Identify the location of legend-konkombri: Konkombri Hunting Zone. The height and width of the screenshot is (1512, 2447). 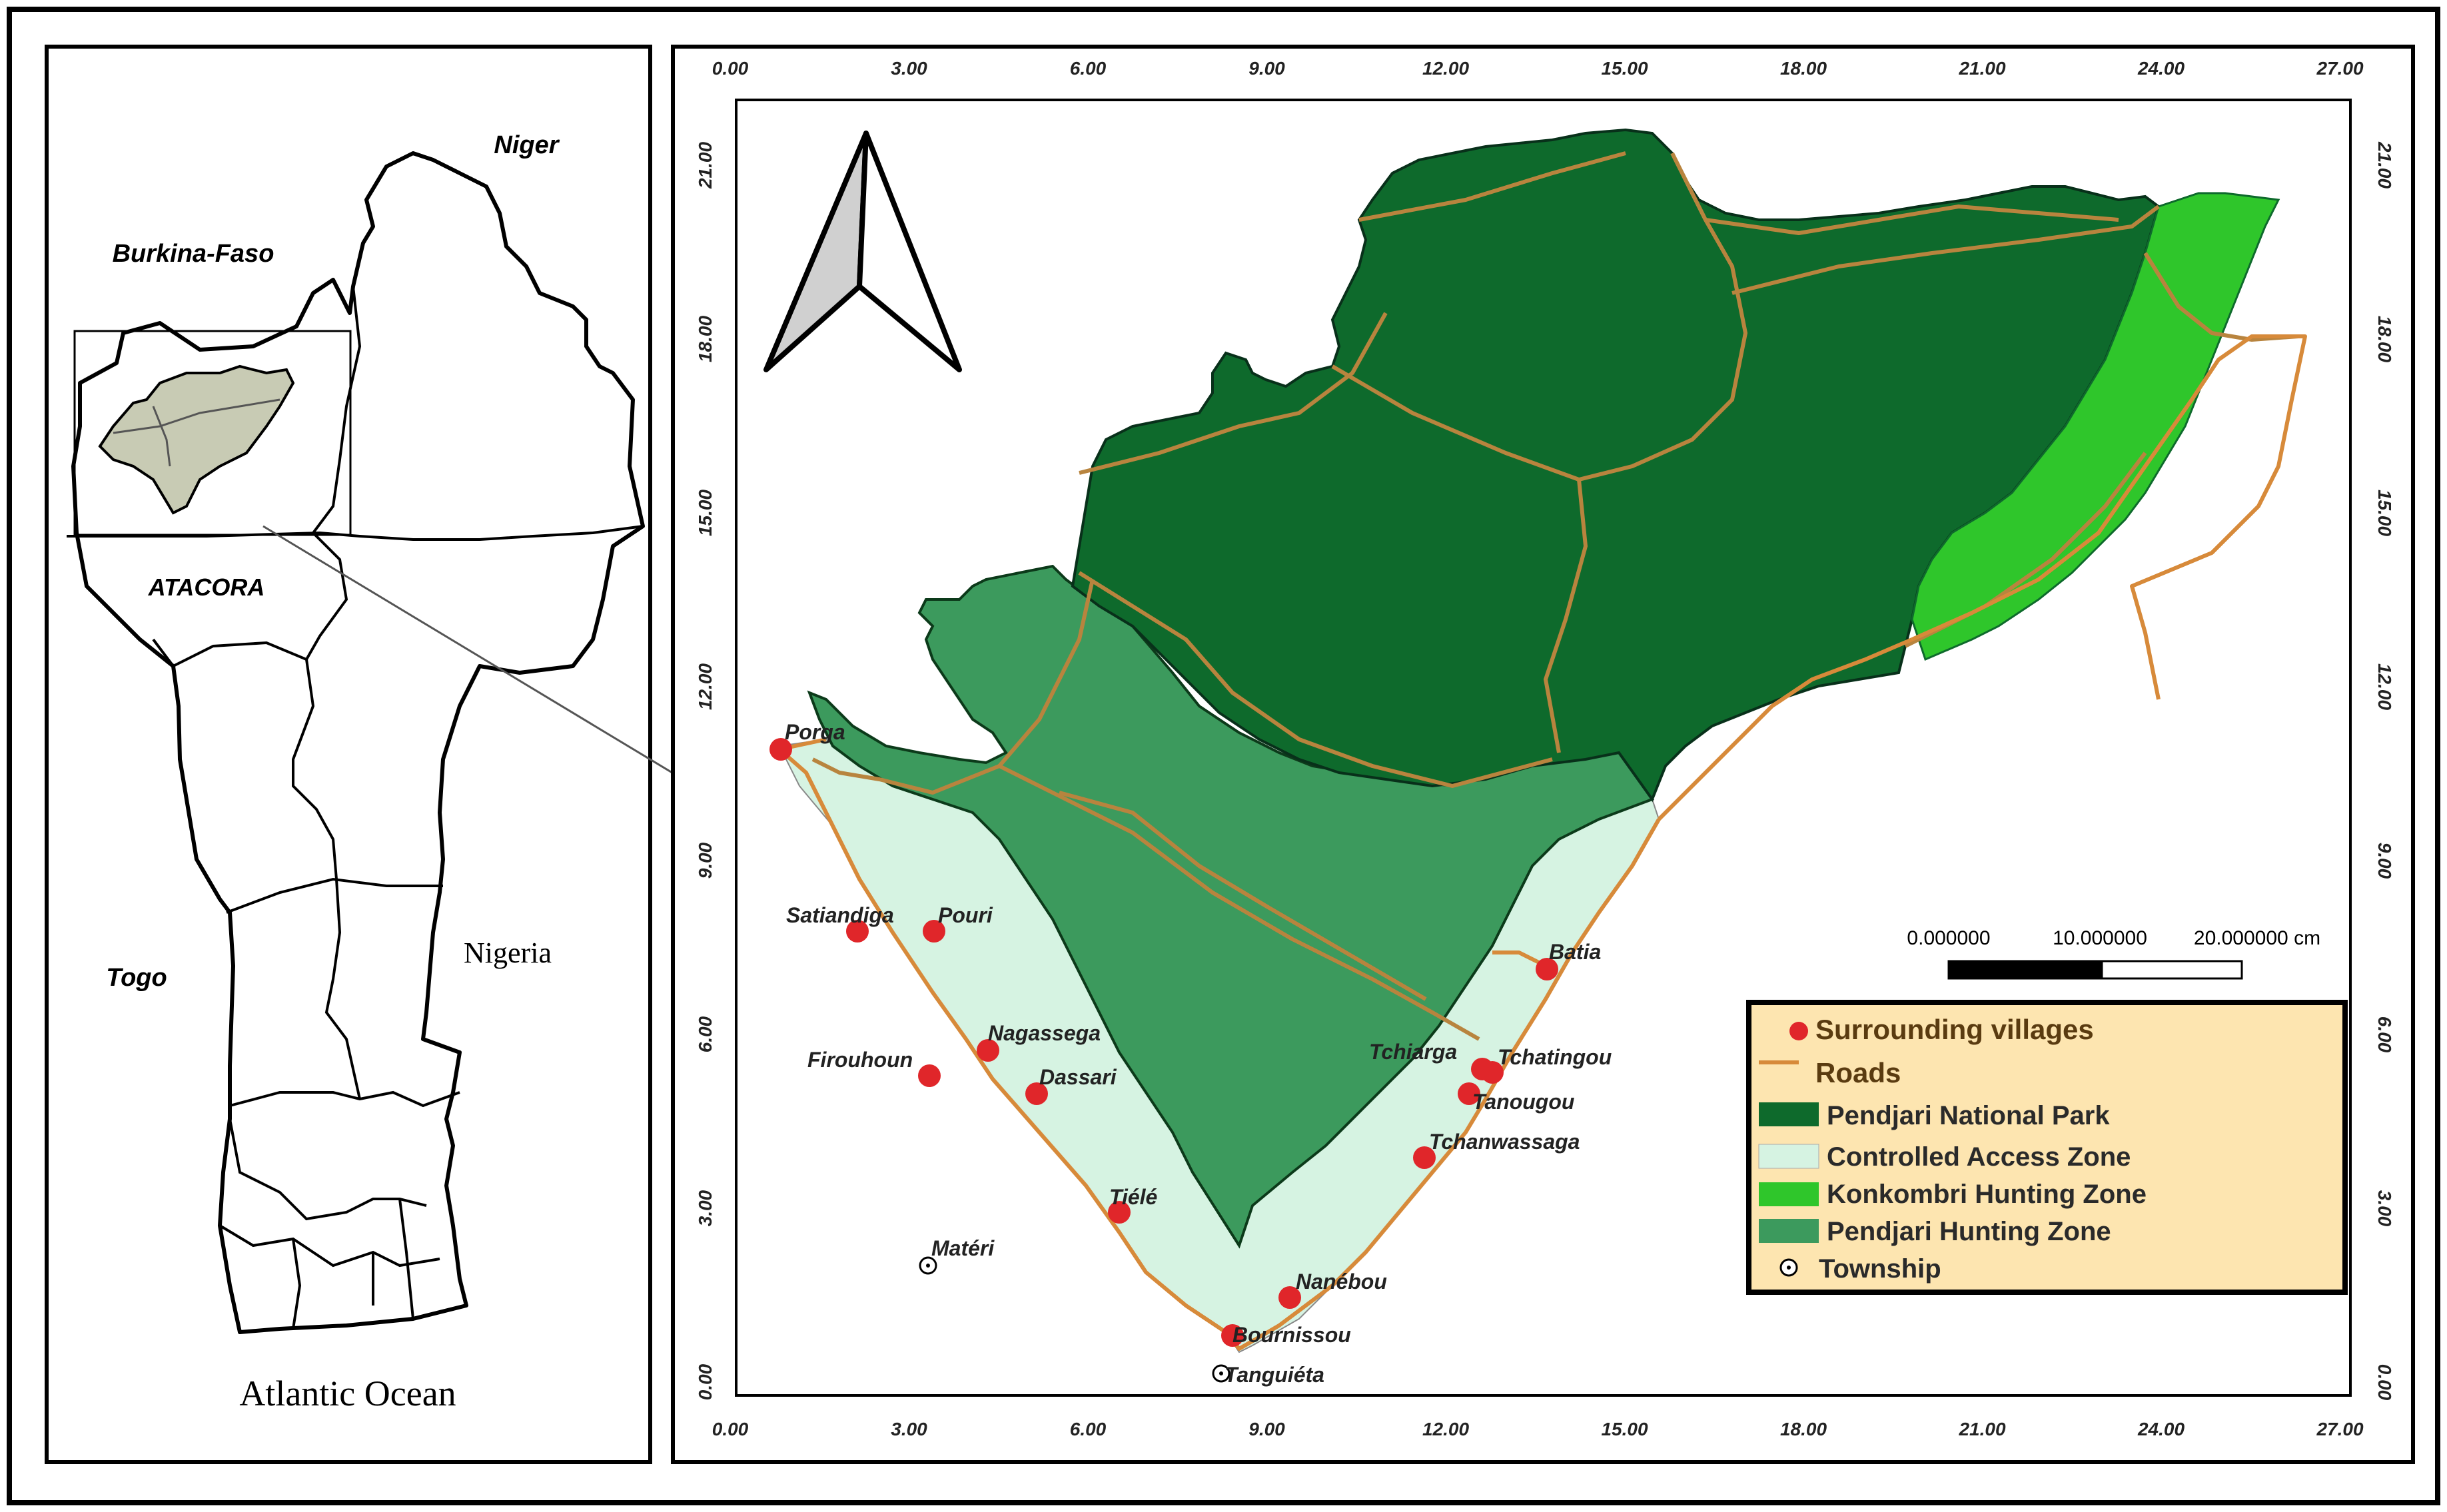
(1987, 1194).